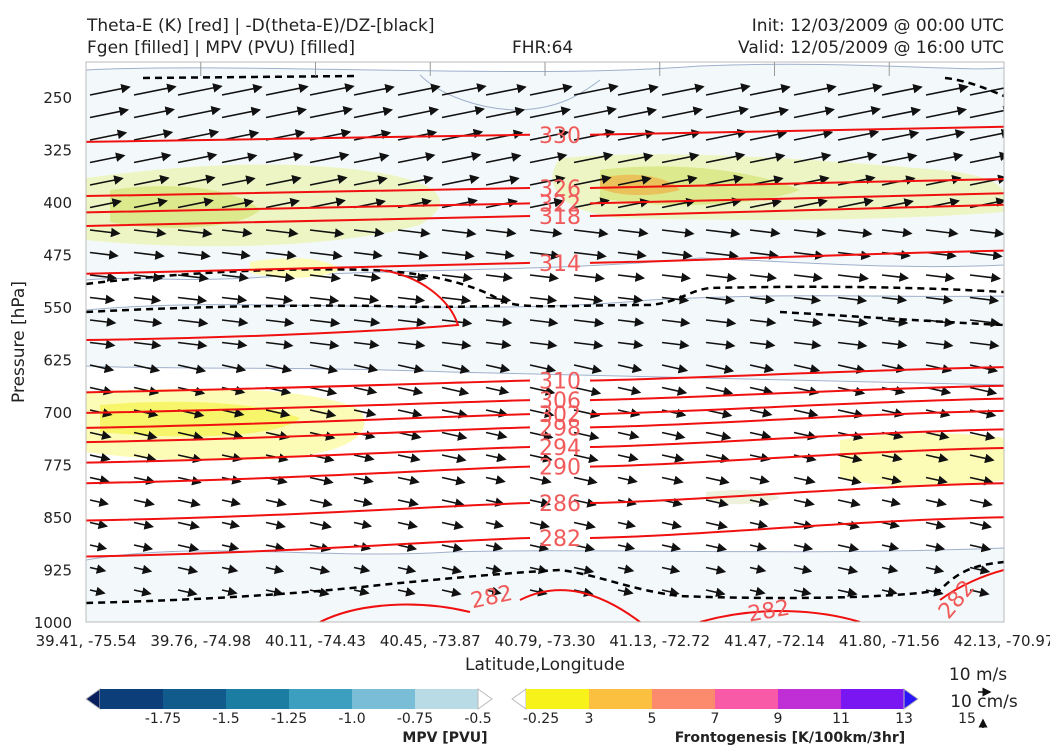  I want to click on x-tick-label: 42.13, -70.97, so click(1002, 641).